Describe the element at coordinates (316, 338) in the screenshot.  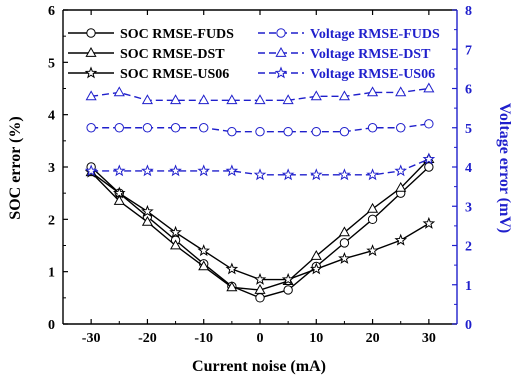
I see `x-tick-label: 10` at that location.